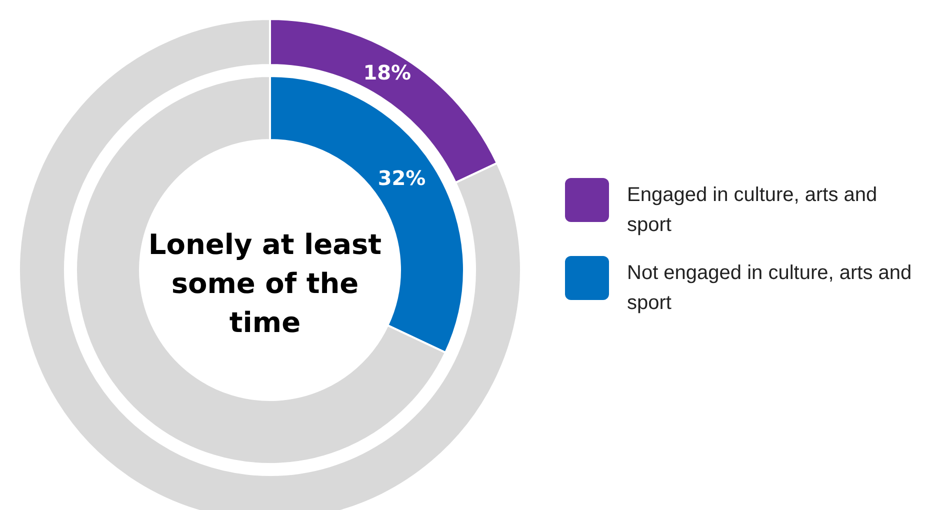 The width and height of the screenshot is (932, 510). What do you see at coordinates (265, 284) in the screenshot?
I see `text: Lonely at least some of the time` at bounding box center [265, 284].